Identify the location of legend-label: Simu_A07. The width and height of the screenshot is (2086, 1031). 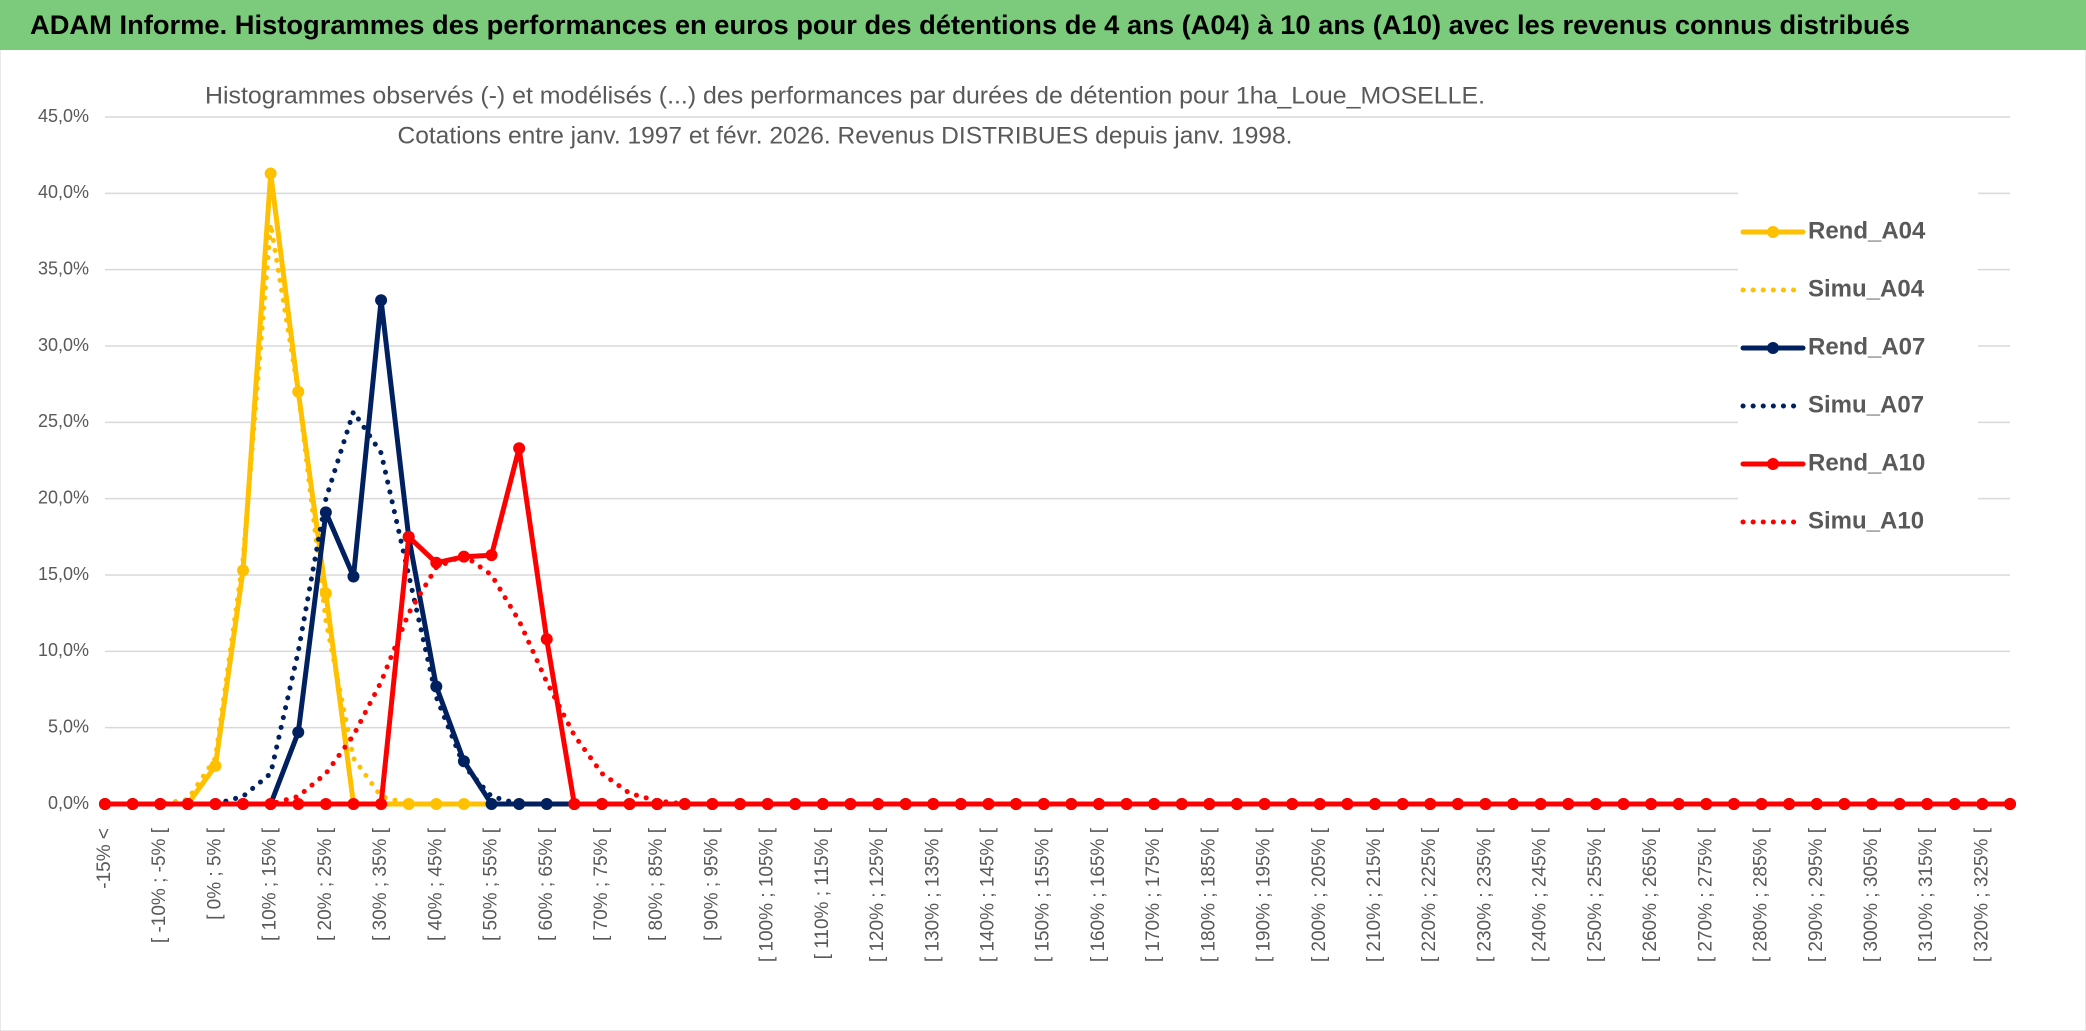
(1866, 404).